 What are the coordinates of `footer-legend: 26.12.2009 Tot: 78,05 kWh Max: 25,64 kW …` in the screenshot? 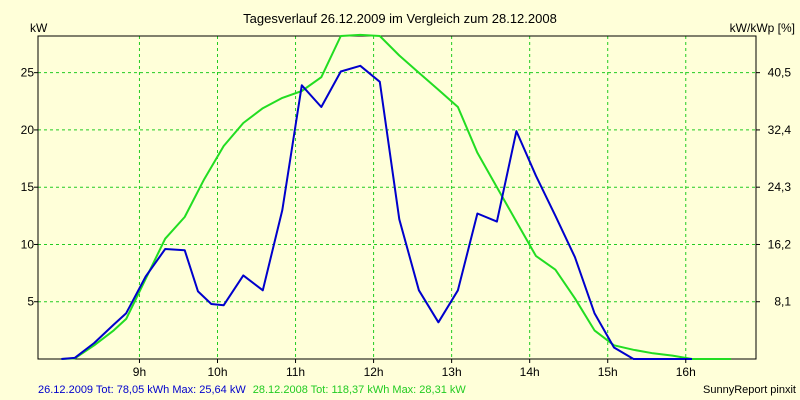 It's located at (252, 390).